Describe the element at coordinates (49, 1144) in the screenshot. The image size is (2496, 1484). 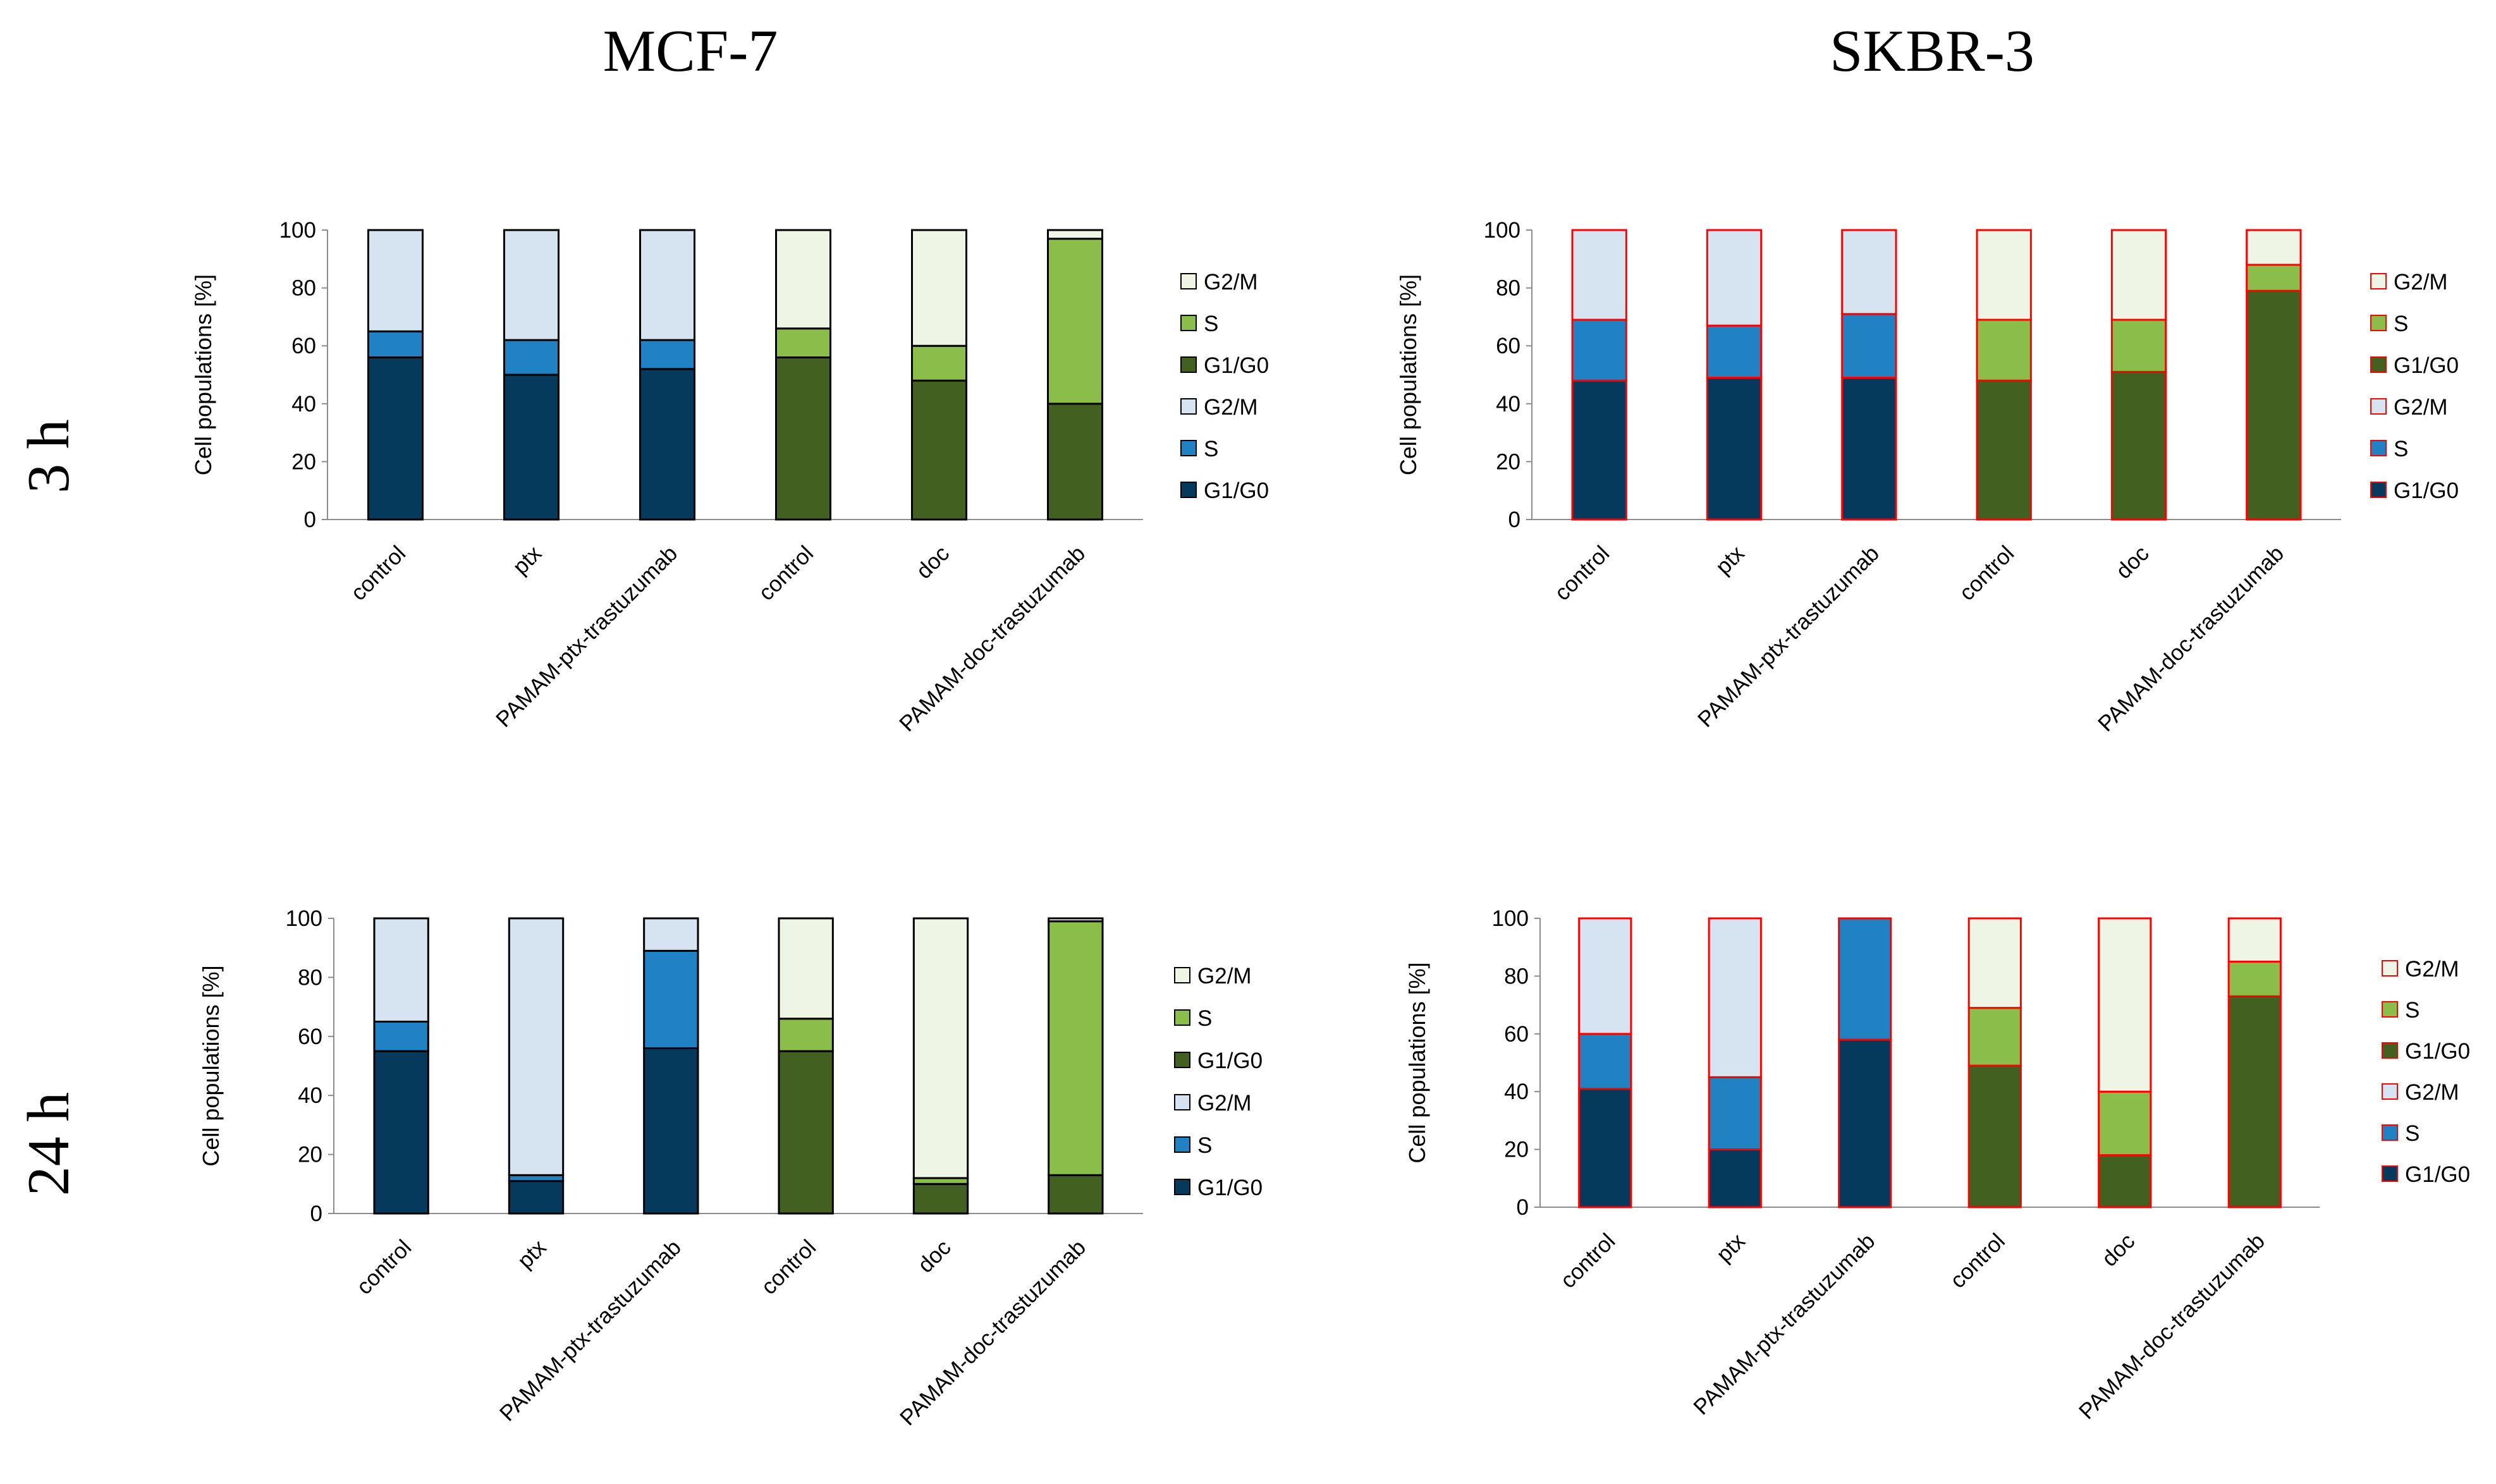
I see `row-title-24h: 24 h` at that location.